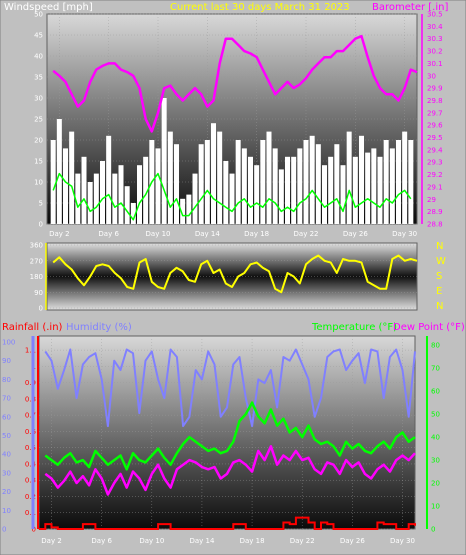  I want to click on y-tick-label: 60, so click(6, 417).